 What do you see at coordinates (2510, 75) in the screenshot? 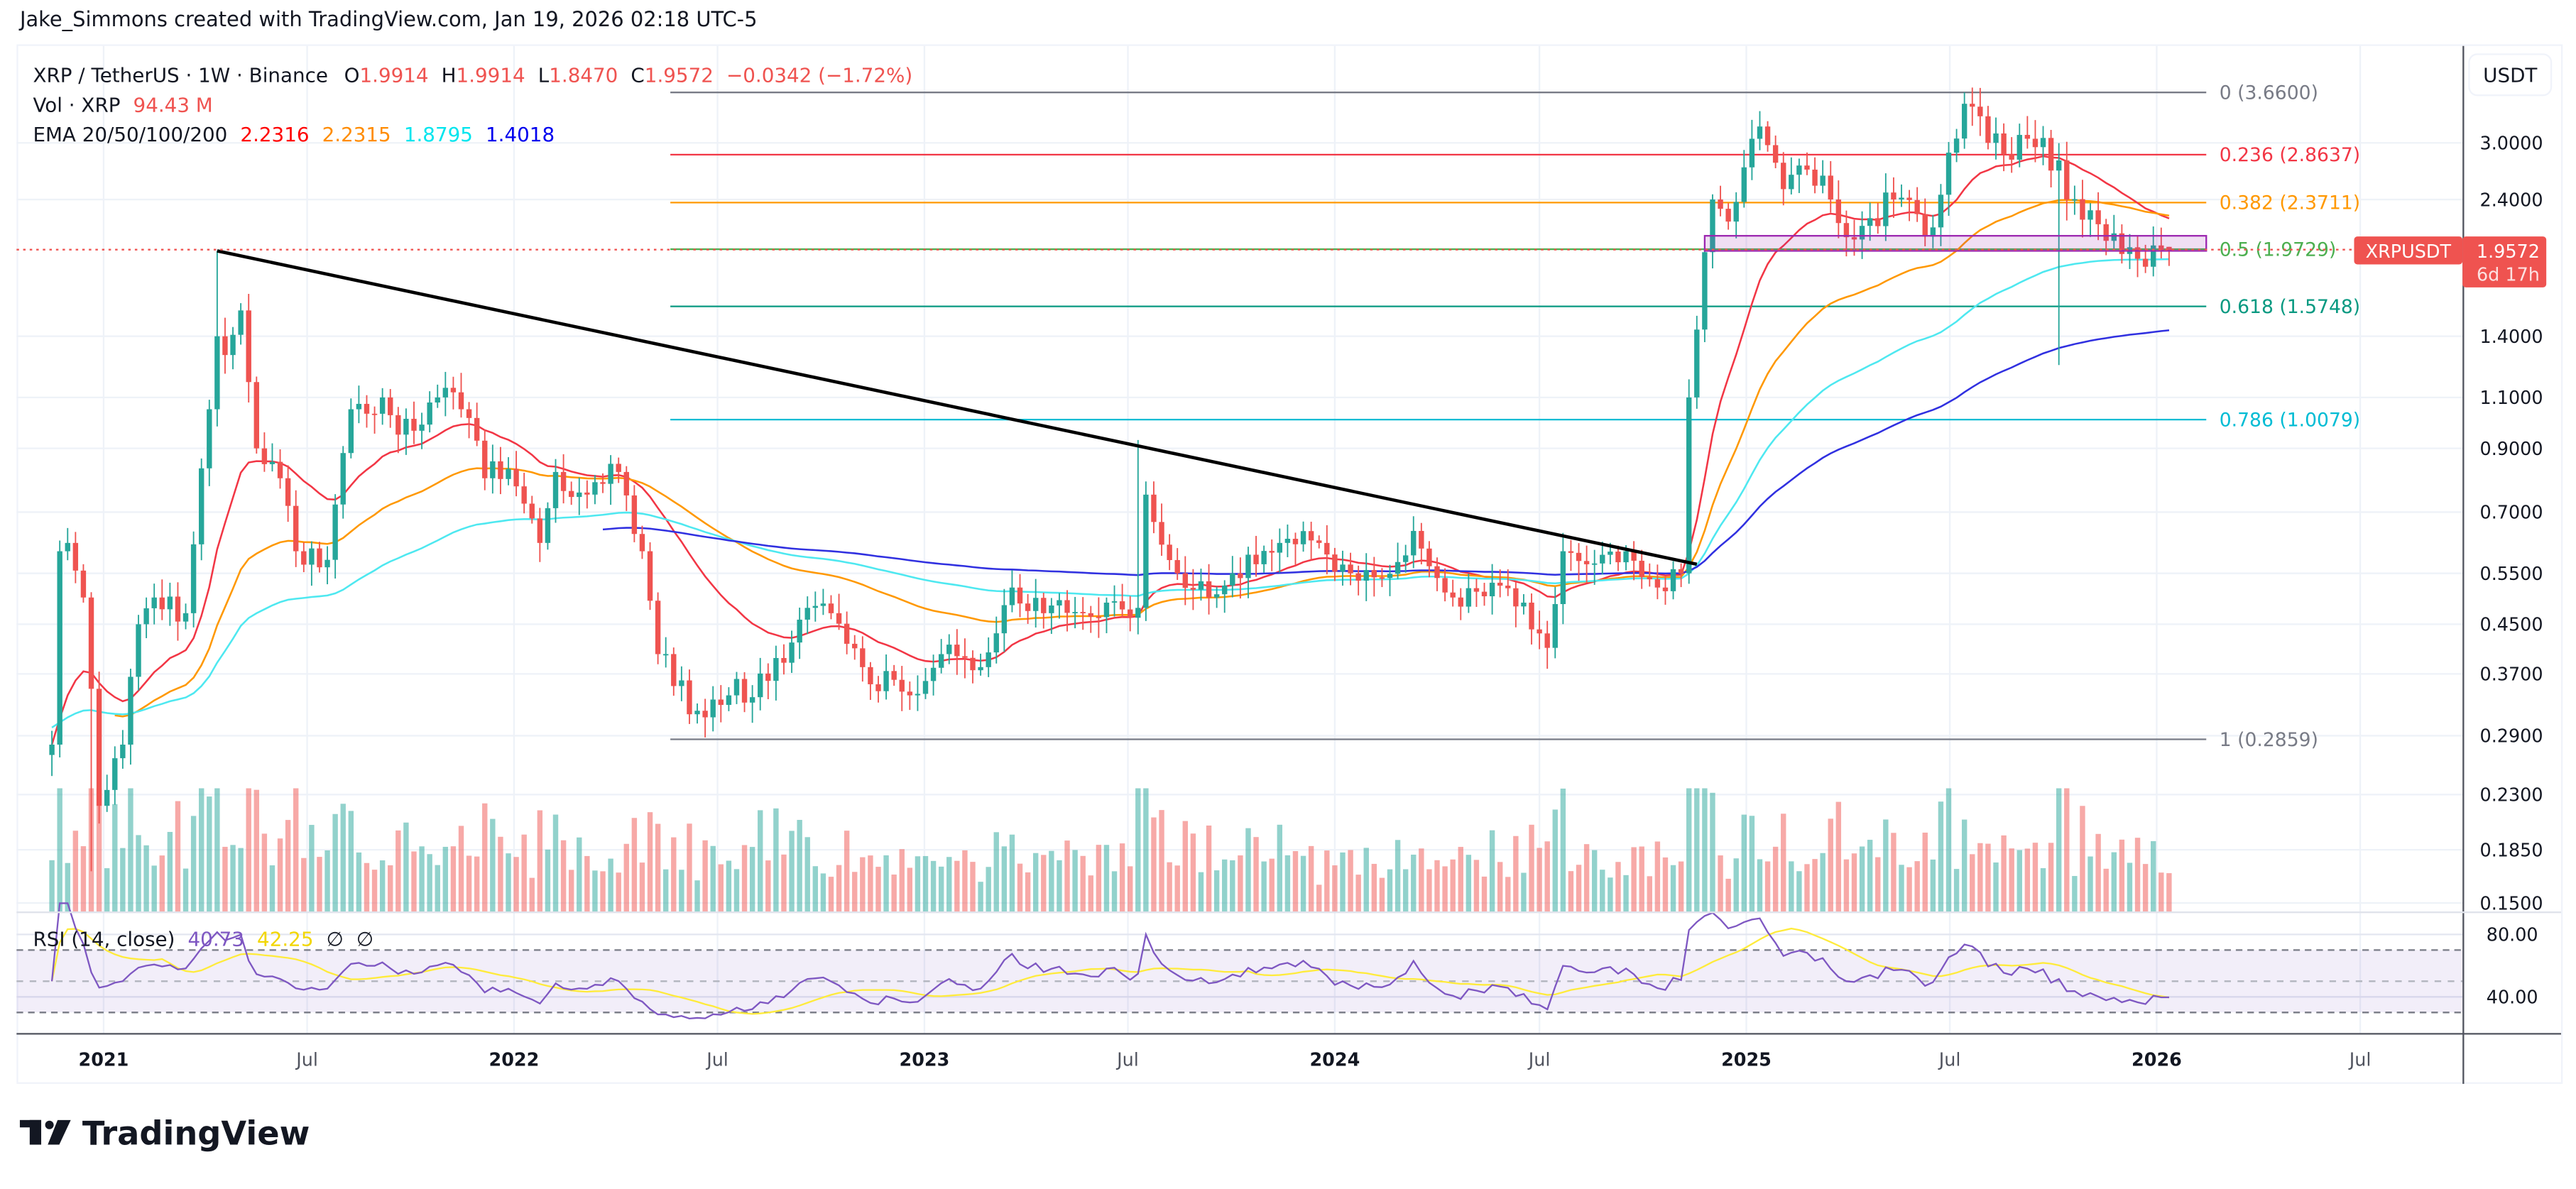
I see `currency-button: USDT` at bounding box center [2510, 75].